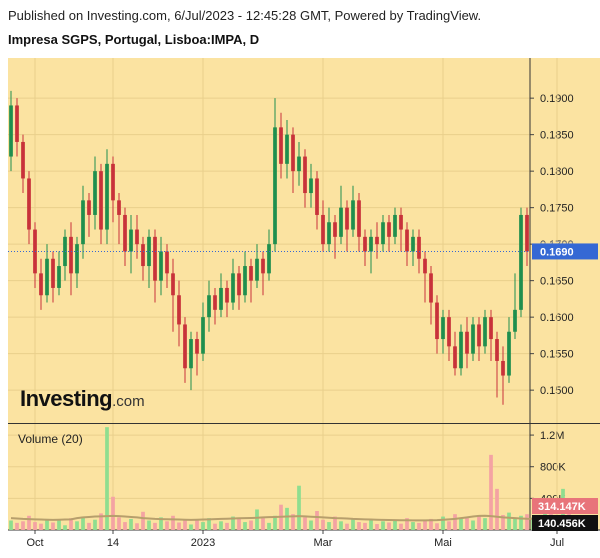  I want to click on time-tick-label: Mai, so click(443, 543).